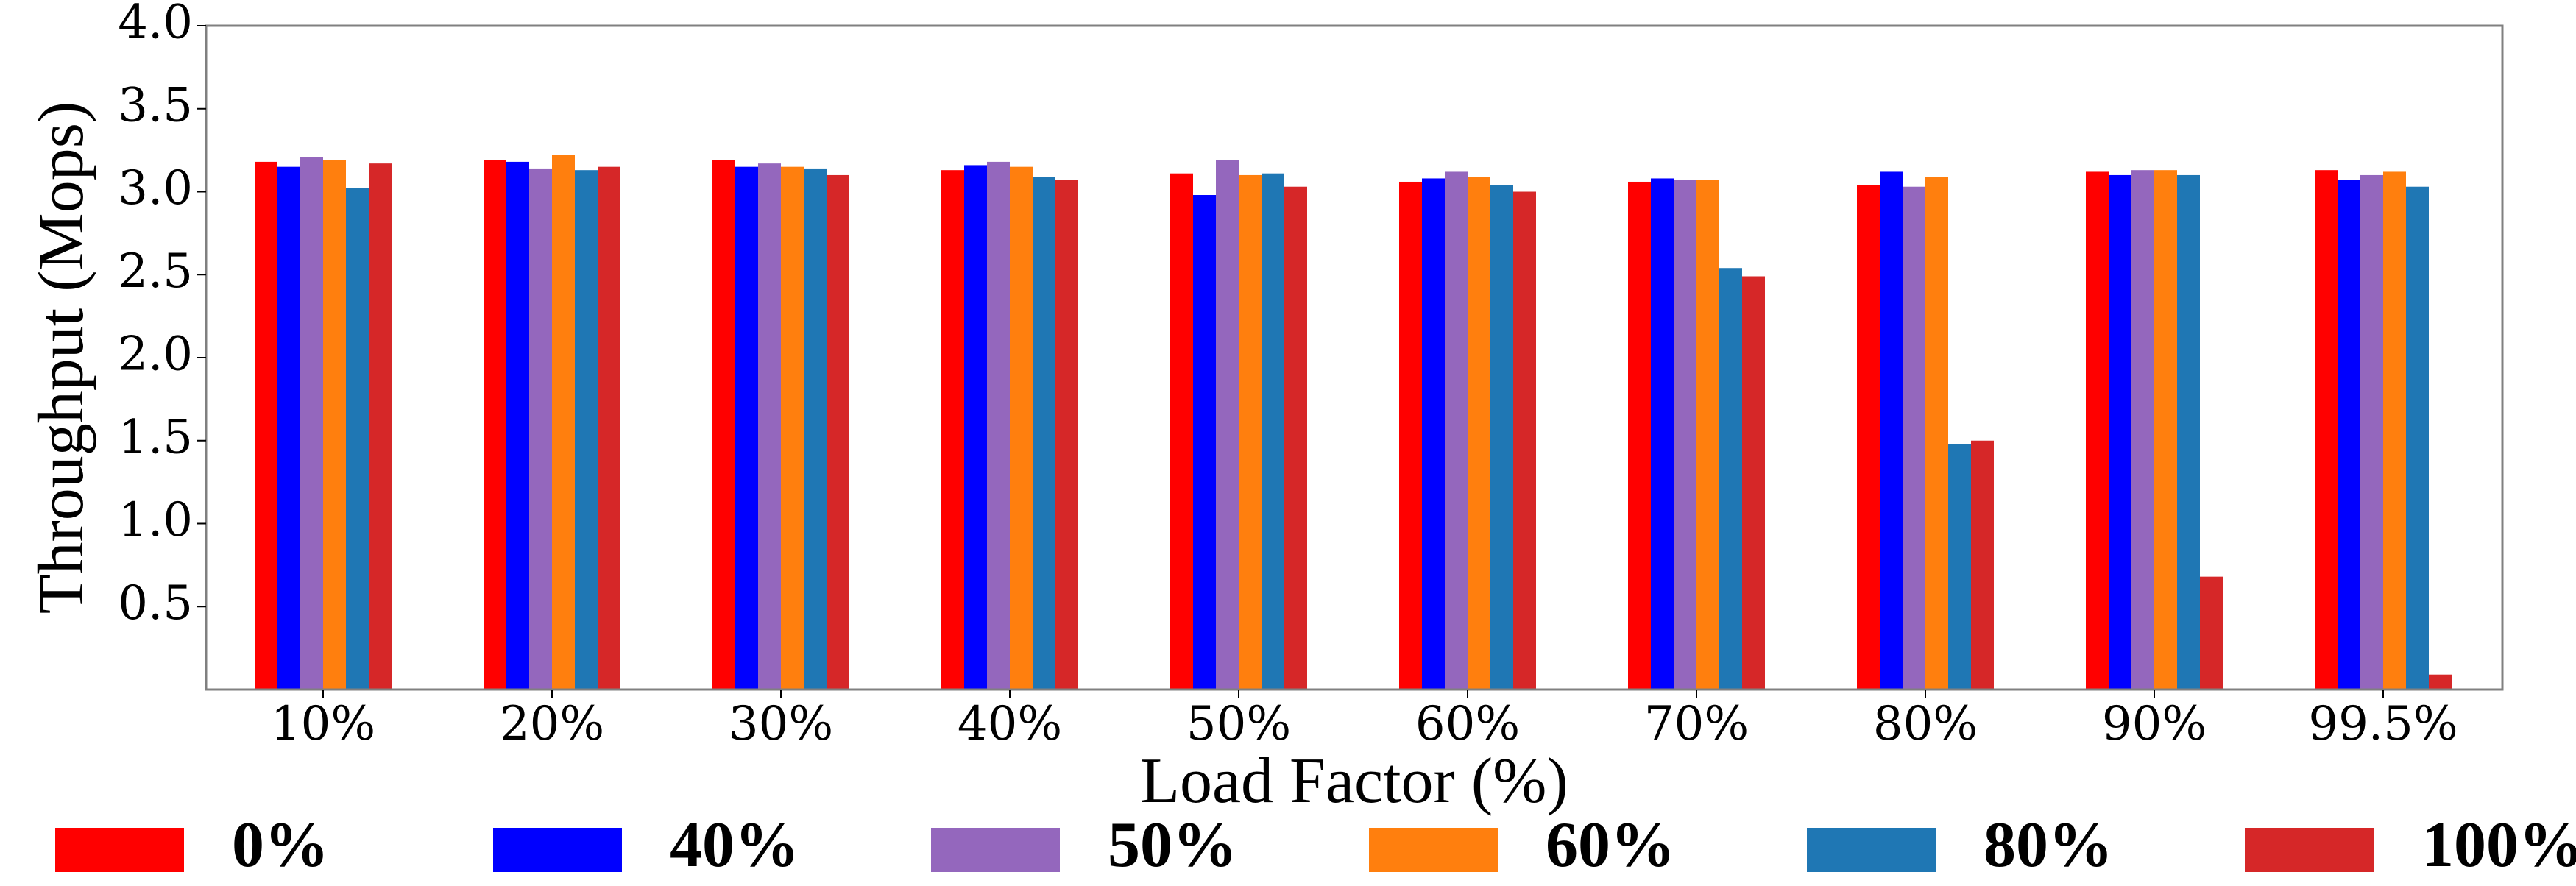 This screenshot has height=886, width=2576. I want to click on bar-90pct-series-80pct, so click(2188, 432).